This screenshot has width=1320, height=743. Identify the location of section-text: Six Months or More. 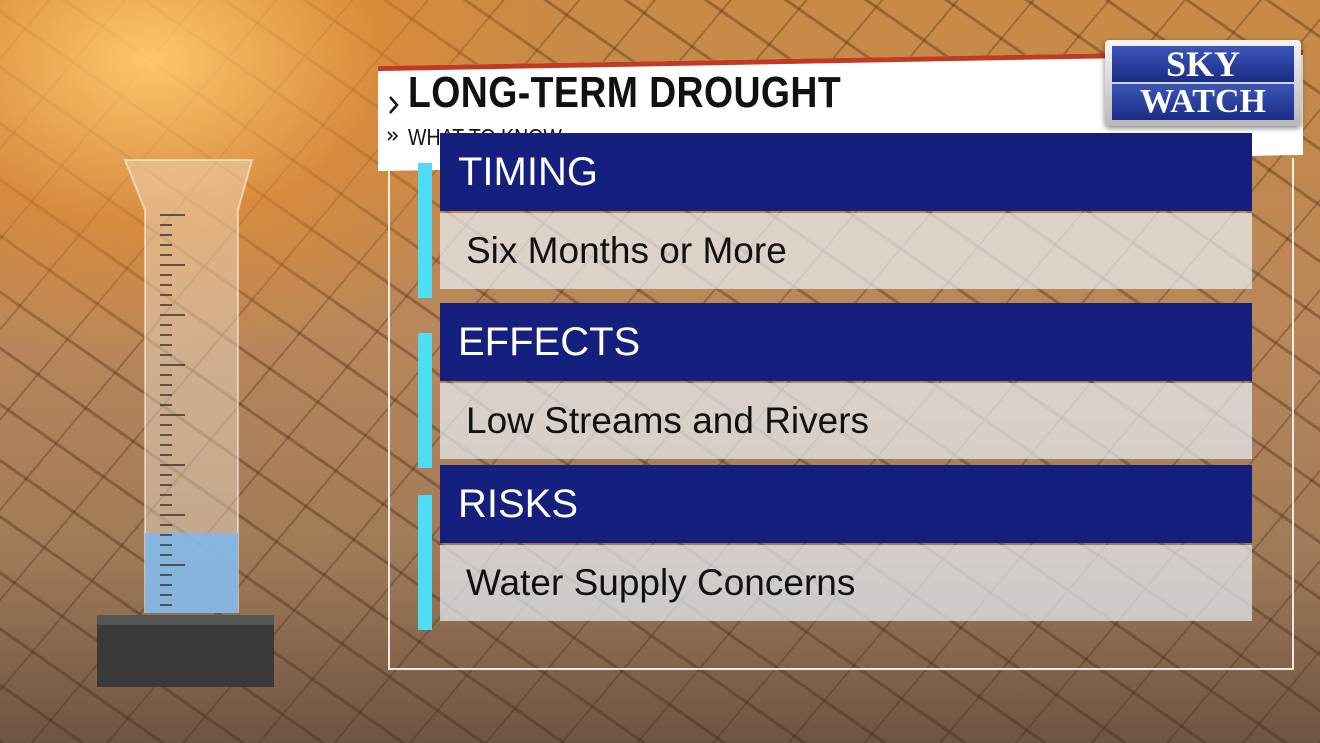
(846, 251).